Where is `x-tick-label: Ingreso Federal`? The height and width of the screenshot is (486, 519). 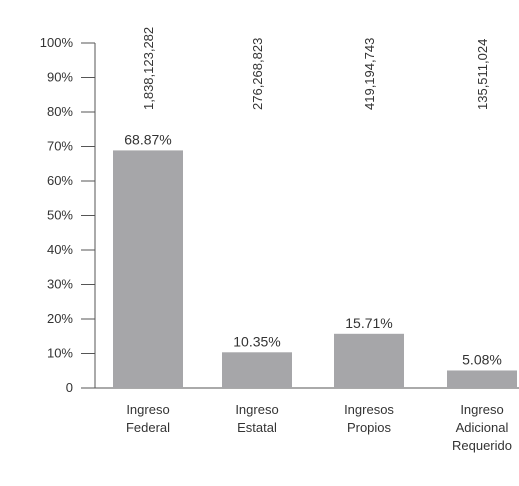 x-tick-label: Ingreso Federal is located at coordinates (148, 418).